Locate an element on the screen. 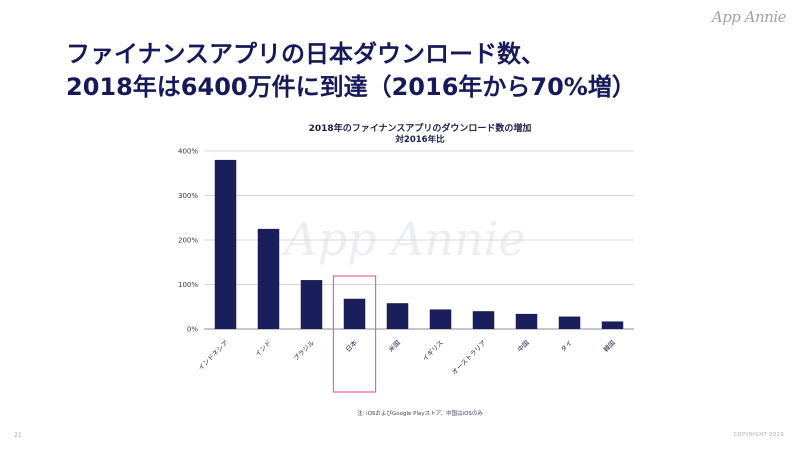  x-tick-label: 中国 is located at coordinates (523, 346).